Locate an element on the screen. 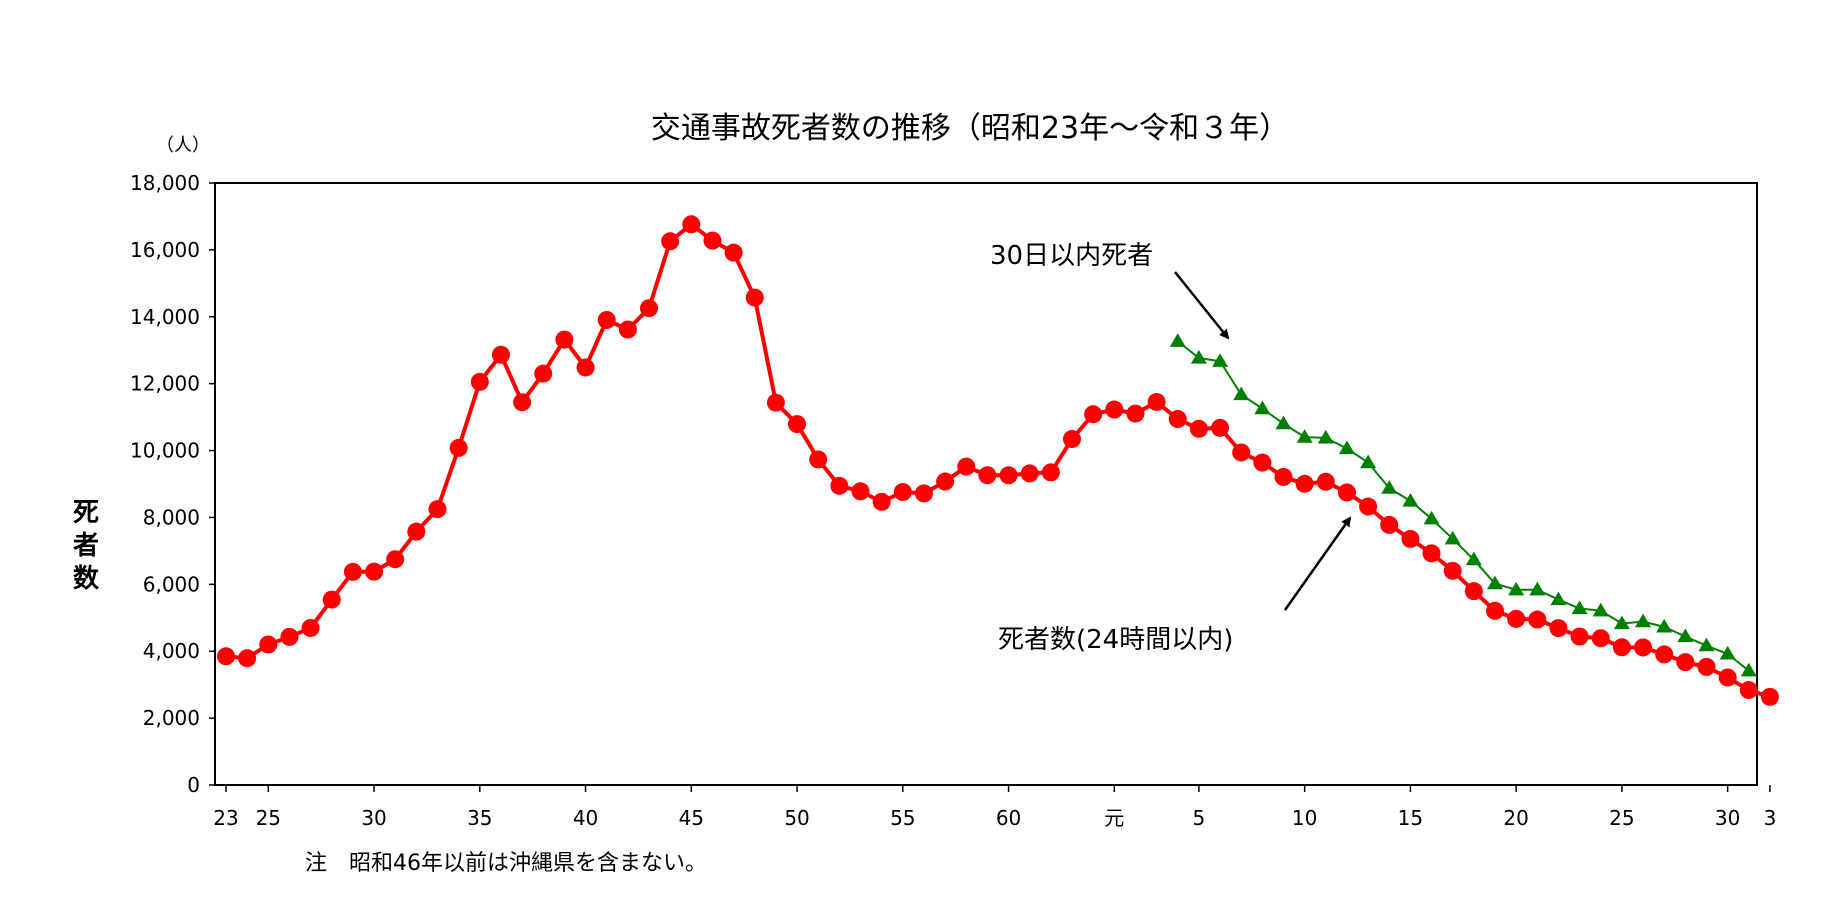 The width and height of the screenshot is (1834, 909). y-tick-label: 16,000 is located at coordinates (165, 250).